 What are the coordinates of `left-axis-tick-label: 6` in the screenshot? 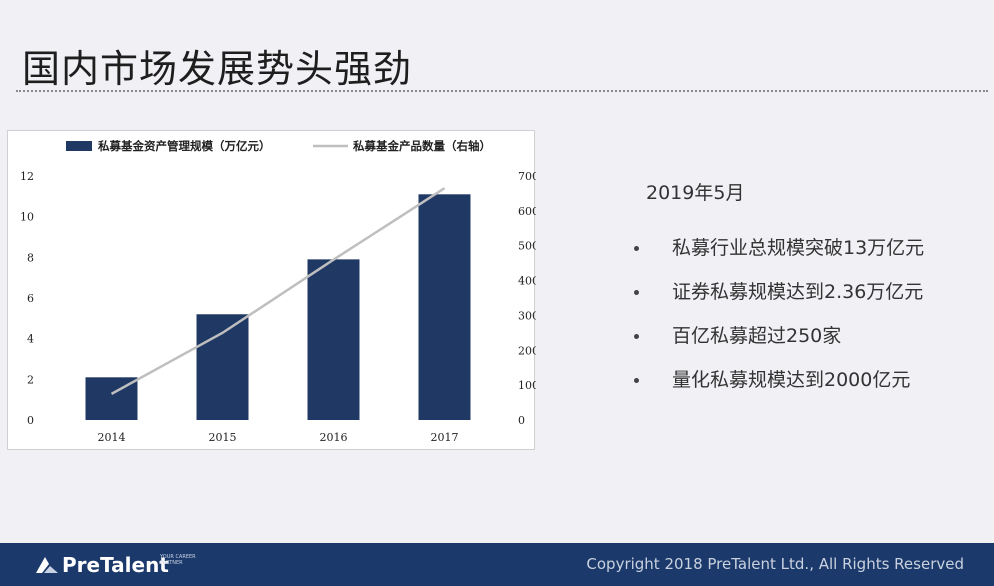 It's located at (30, 298).